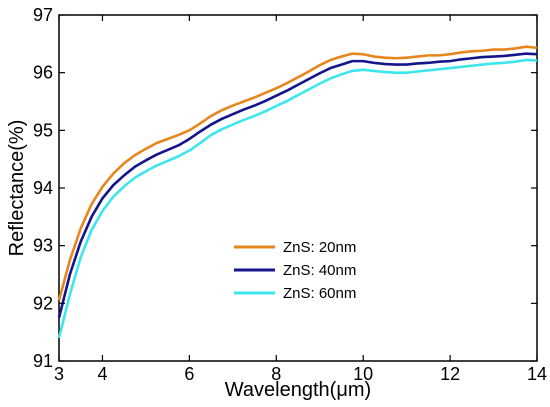  What do you see at coordinates (363, 374) in the screenshot?
I see `x-tick-label: 10` at bounding box center [363, 374].